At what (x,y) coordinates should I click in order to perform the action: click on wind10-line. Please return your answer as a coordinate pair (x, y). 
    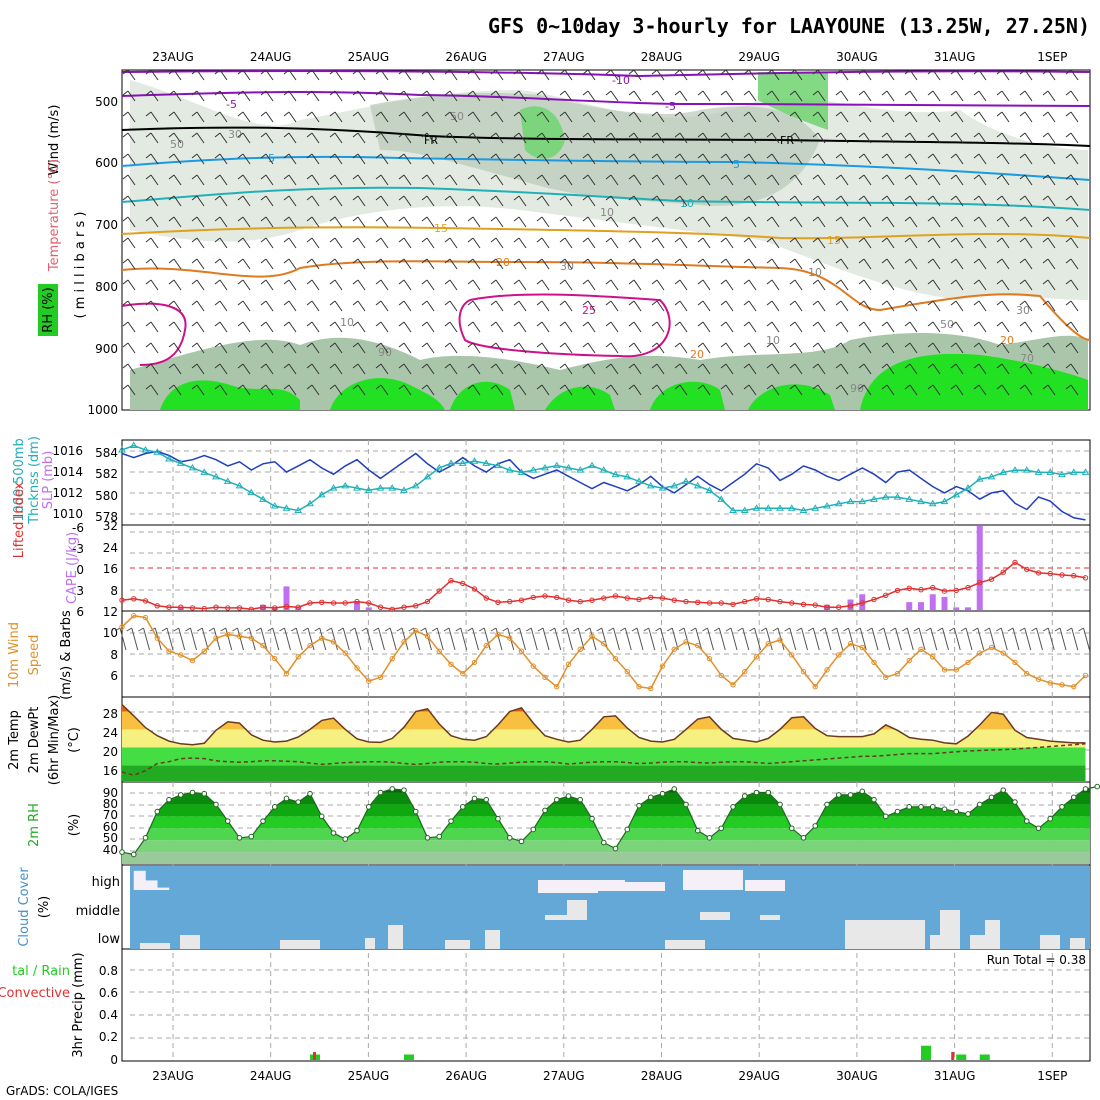
    Looking at the image, I should click on (604, 652).